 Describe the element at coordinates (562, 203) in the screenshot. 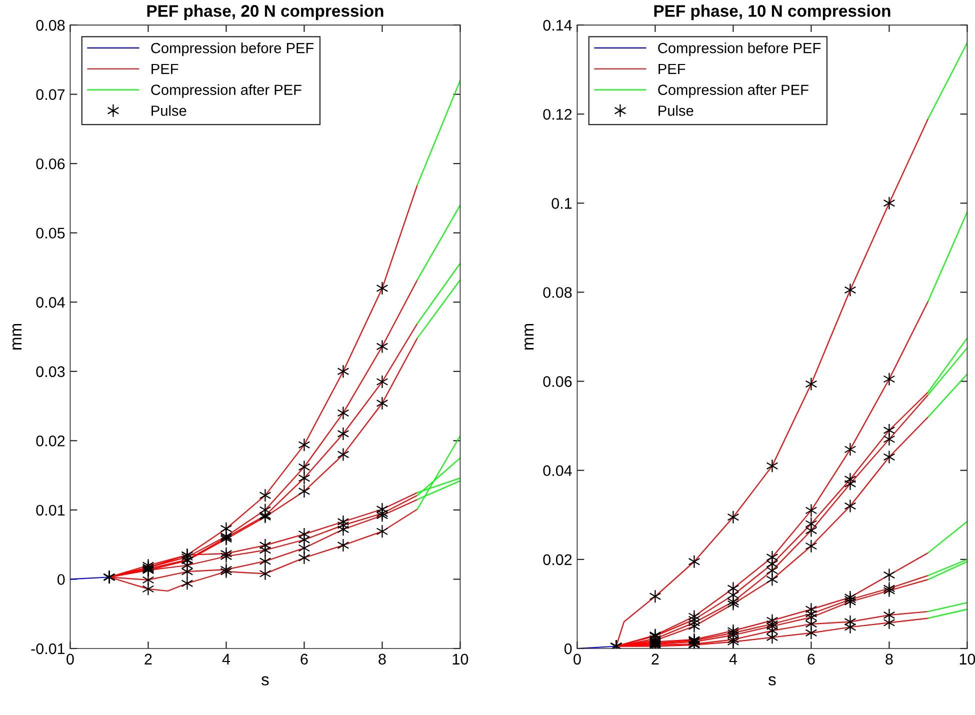

I see `y-tick-label: 0.1` at that location.